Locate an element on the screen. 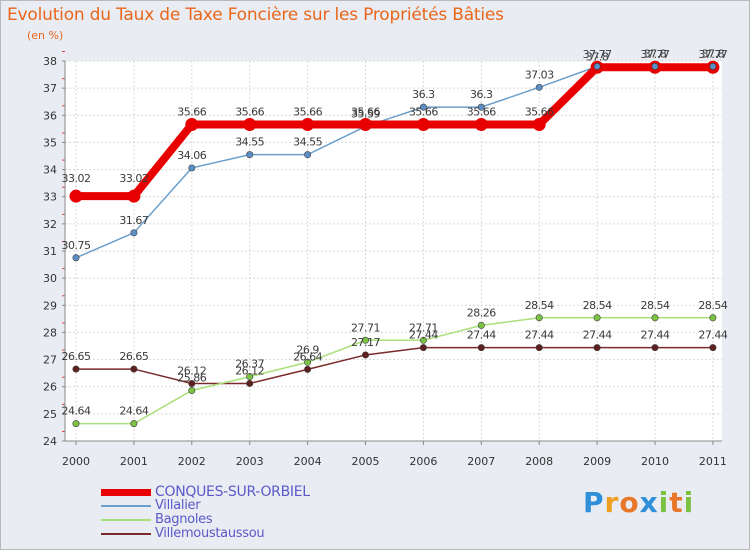 This screenshot has width=750, height=550. x-tick-label: 2001 is located at coordinates (134, 461).